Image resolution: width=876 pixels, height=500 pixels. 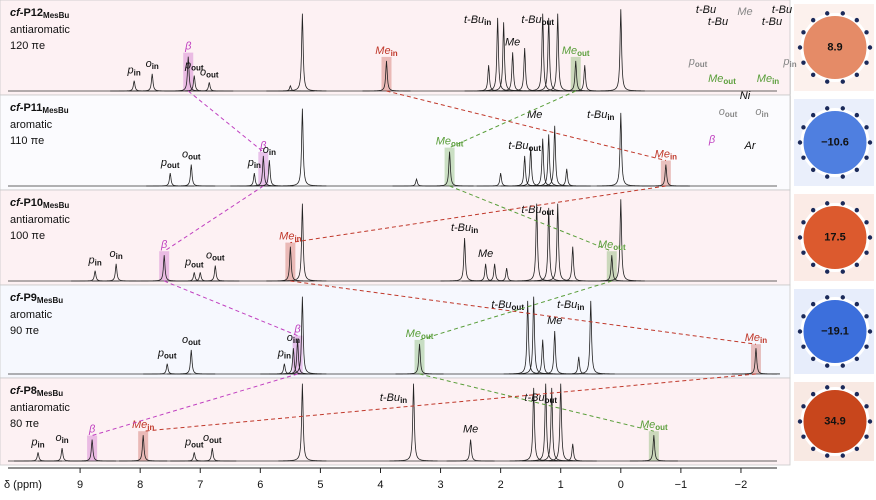 What do you see at coordinates (681, 485) in the screenshot?
I see `x-tick-label: −1` at bounding box center [681, 485].